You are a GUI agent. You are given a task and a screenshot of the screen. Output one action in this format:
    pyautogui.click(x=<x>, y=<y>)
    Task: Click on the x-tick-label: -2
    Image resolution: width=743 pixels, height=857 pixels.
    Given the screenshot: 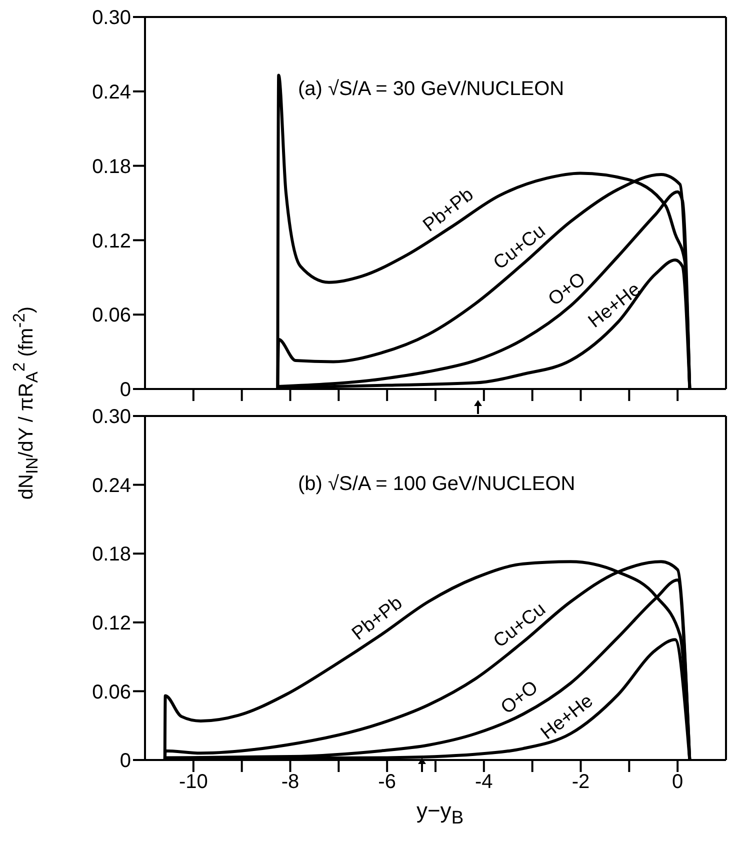 What is the action you would take?
    pyautogui.click(x=581, y=782)
    